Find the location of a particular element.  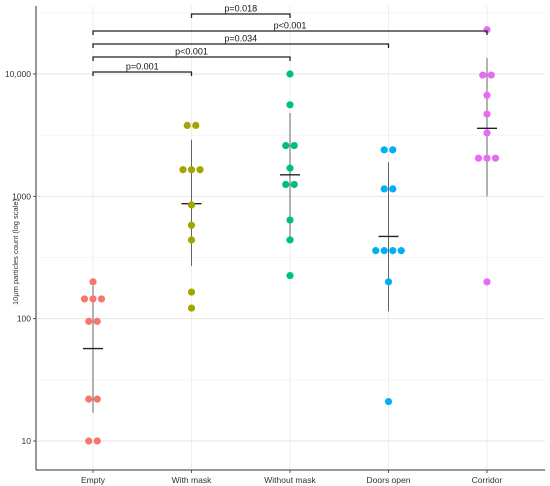

y-tick-label: 1000 is located at coordinates (21, 196).